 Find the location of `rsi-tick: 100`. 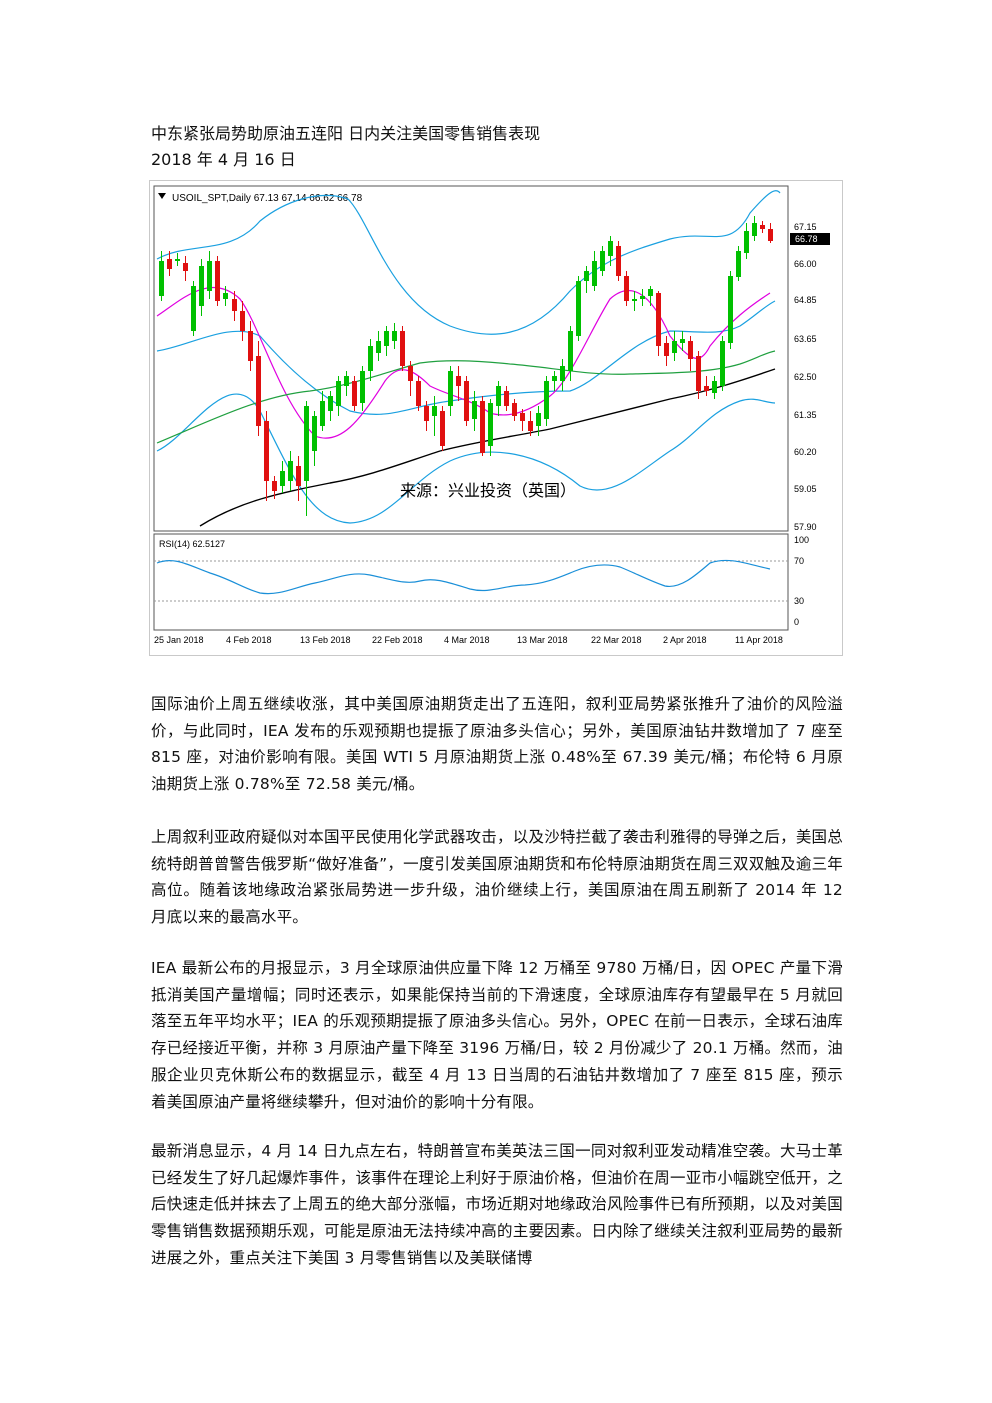

rsi-tick: 100 is located at coordinates (801, 540).